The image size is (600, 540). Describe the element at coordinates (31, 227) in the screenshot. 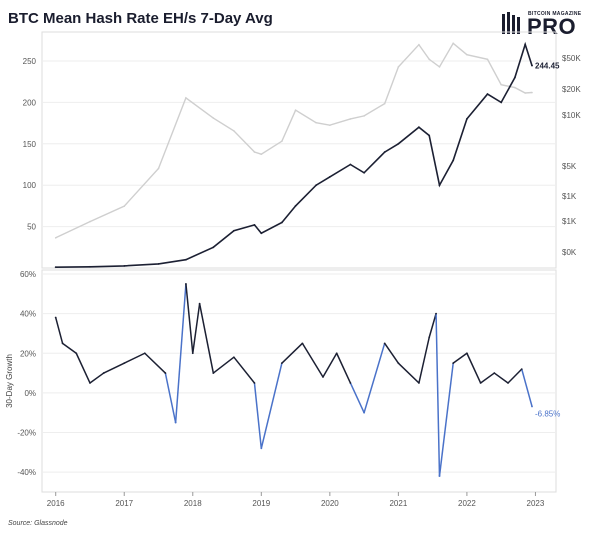

I see `top-y-tick-50: 50` at that location.